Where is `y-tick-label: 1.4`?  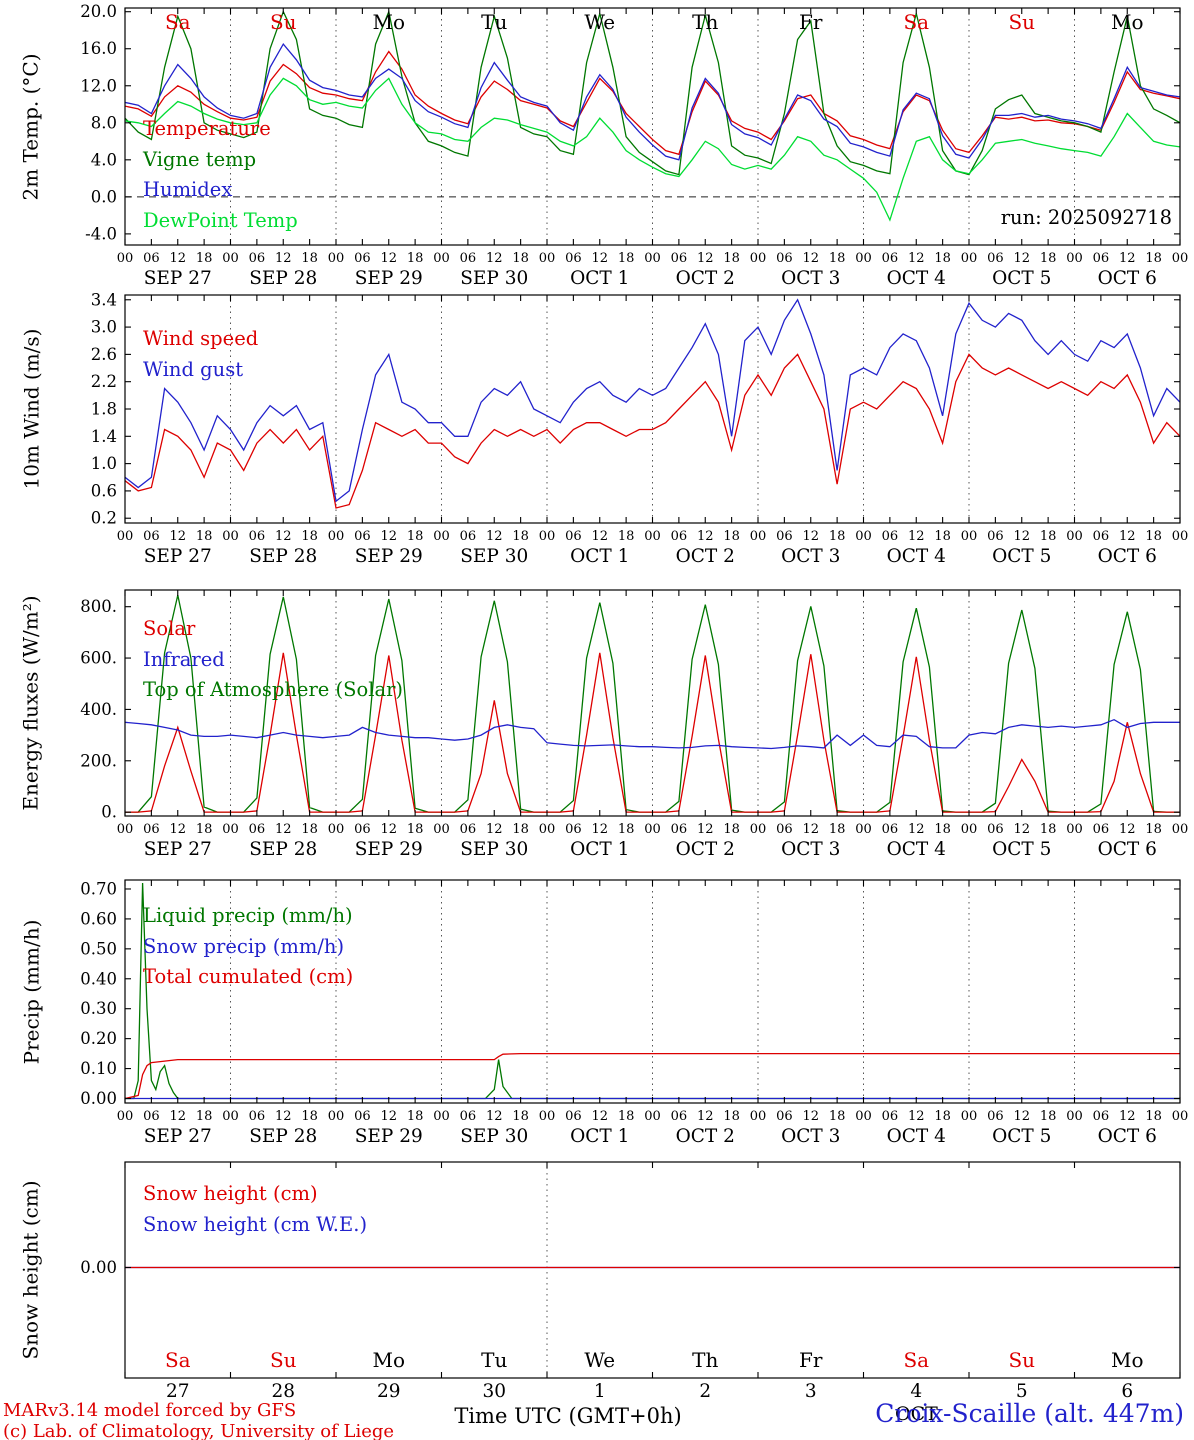
y-tick-label: 1.4 is located at coordinates (104, 436).